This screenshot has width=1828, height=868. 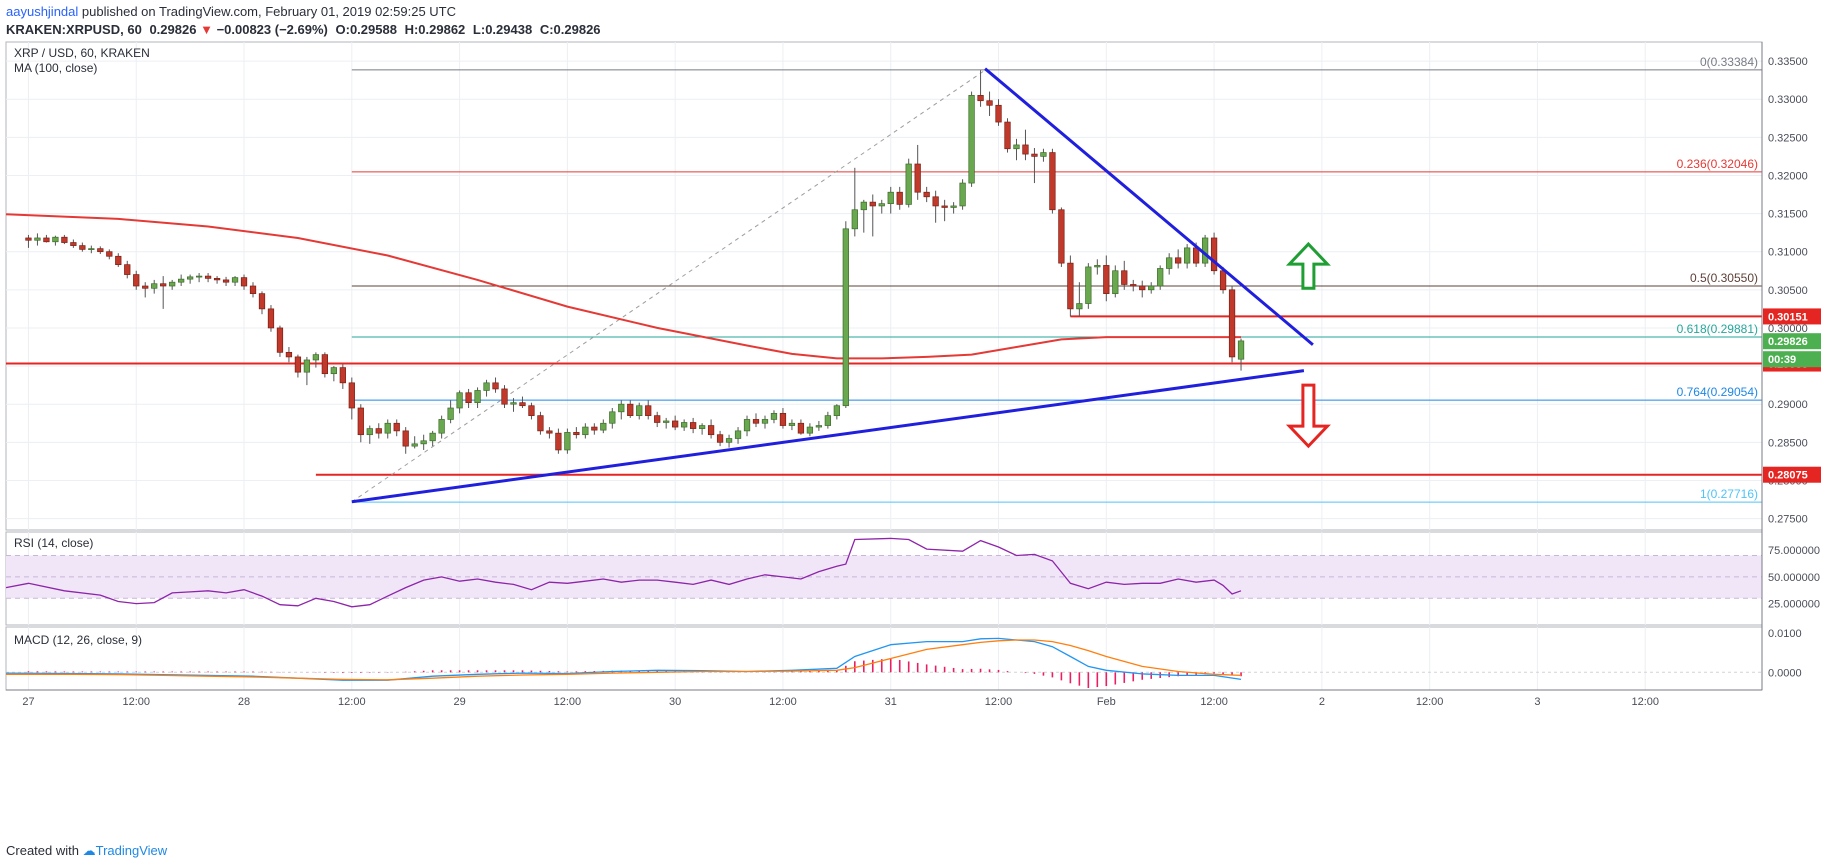 What do you see at coordinates (1794, 578) in the screenshot?
I see `rsi-tick-label: 50.000000` at bounding box center [1794, 578].